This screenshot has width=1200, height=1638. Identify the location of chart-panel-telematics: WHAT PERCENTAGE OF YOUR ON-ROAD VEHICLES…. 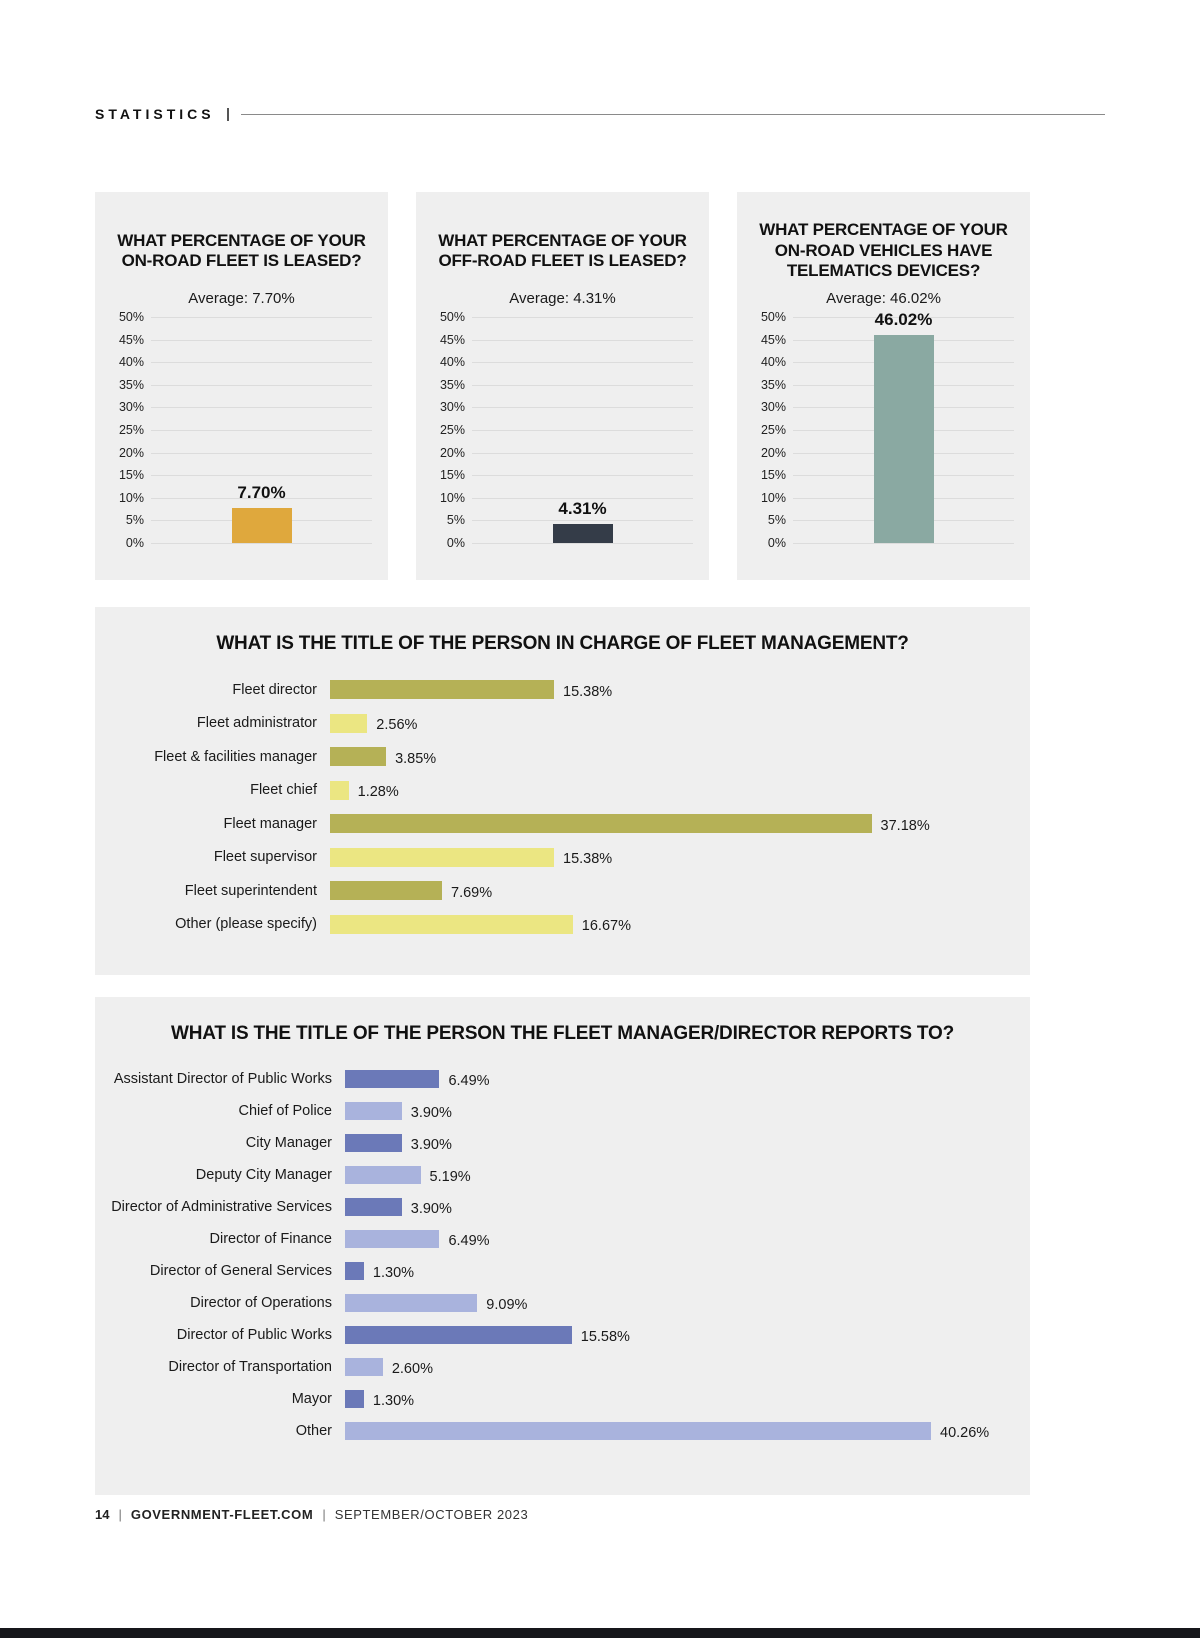
(883, 386).